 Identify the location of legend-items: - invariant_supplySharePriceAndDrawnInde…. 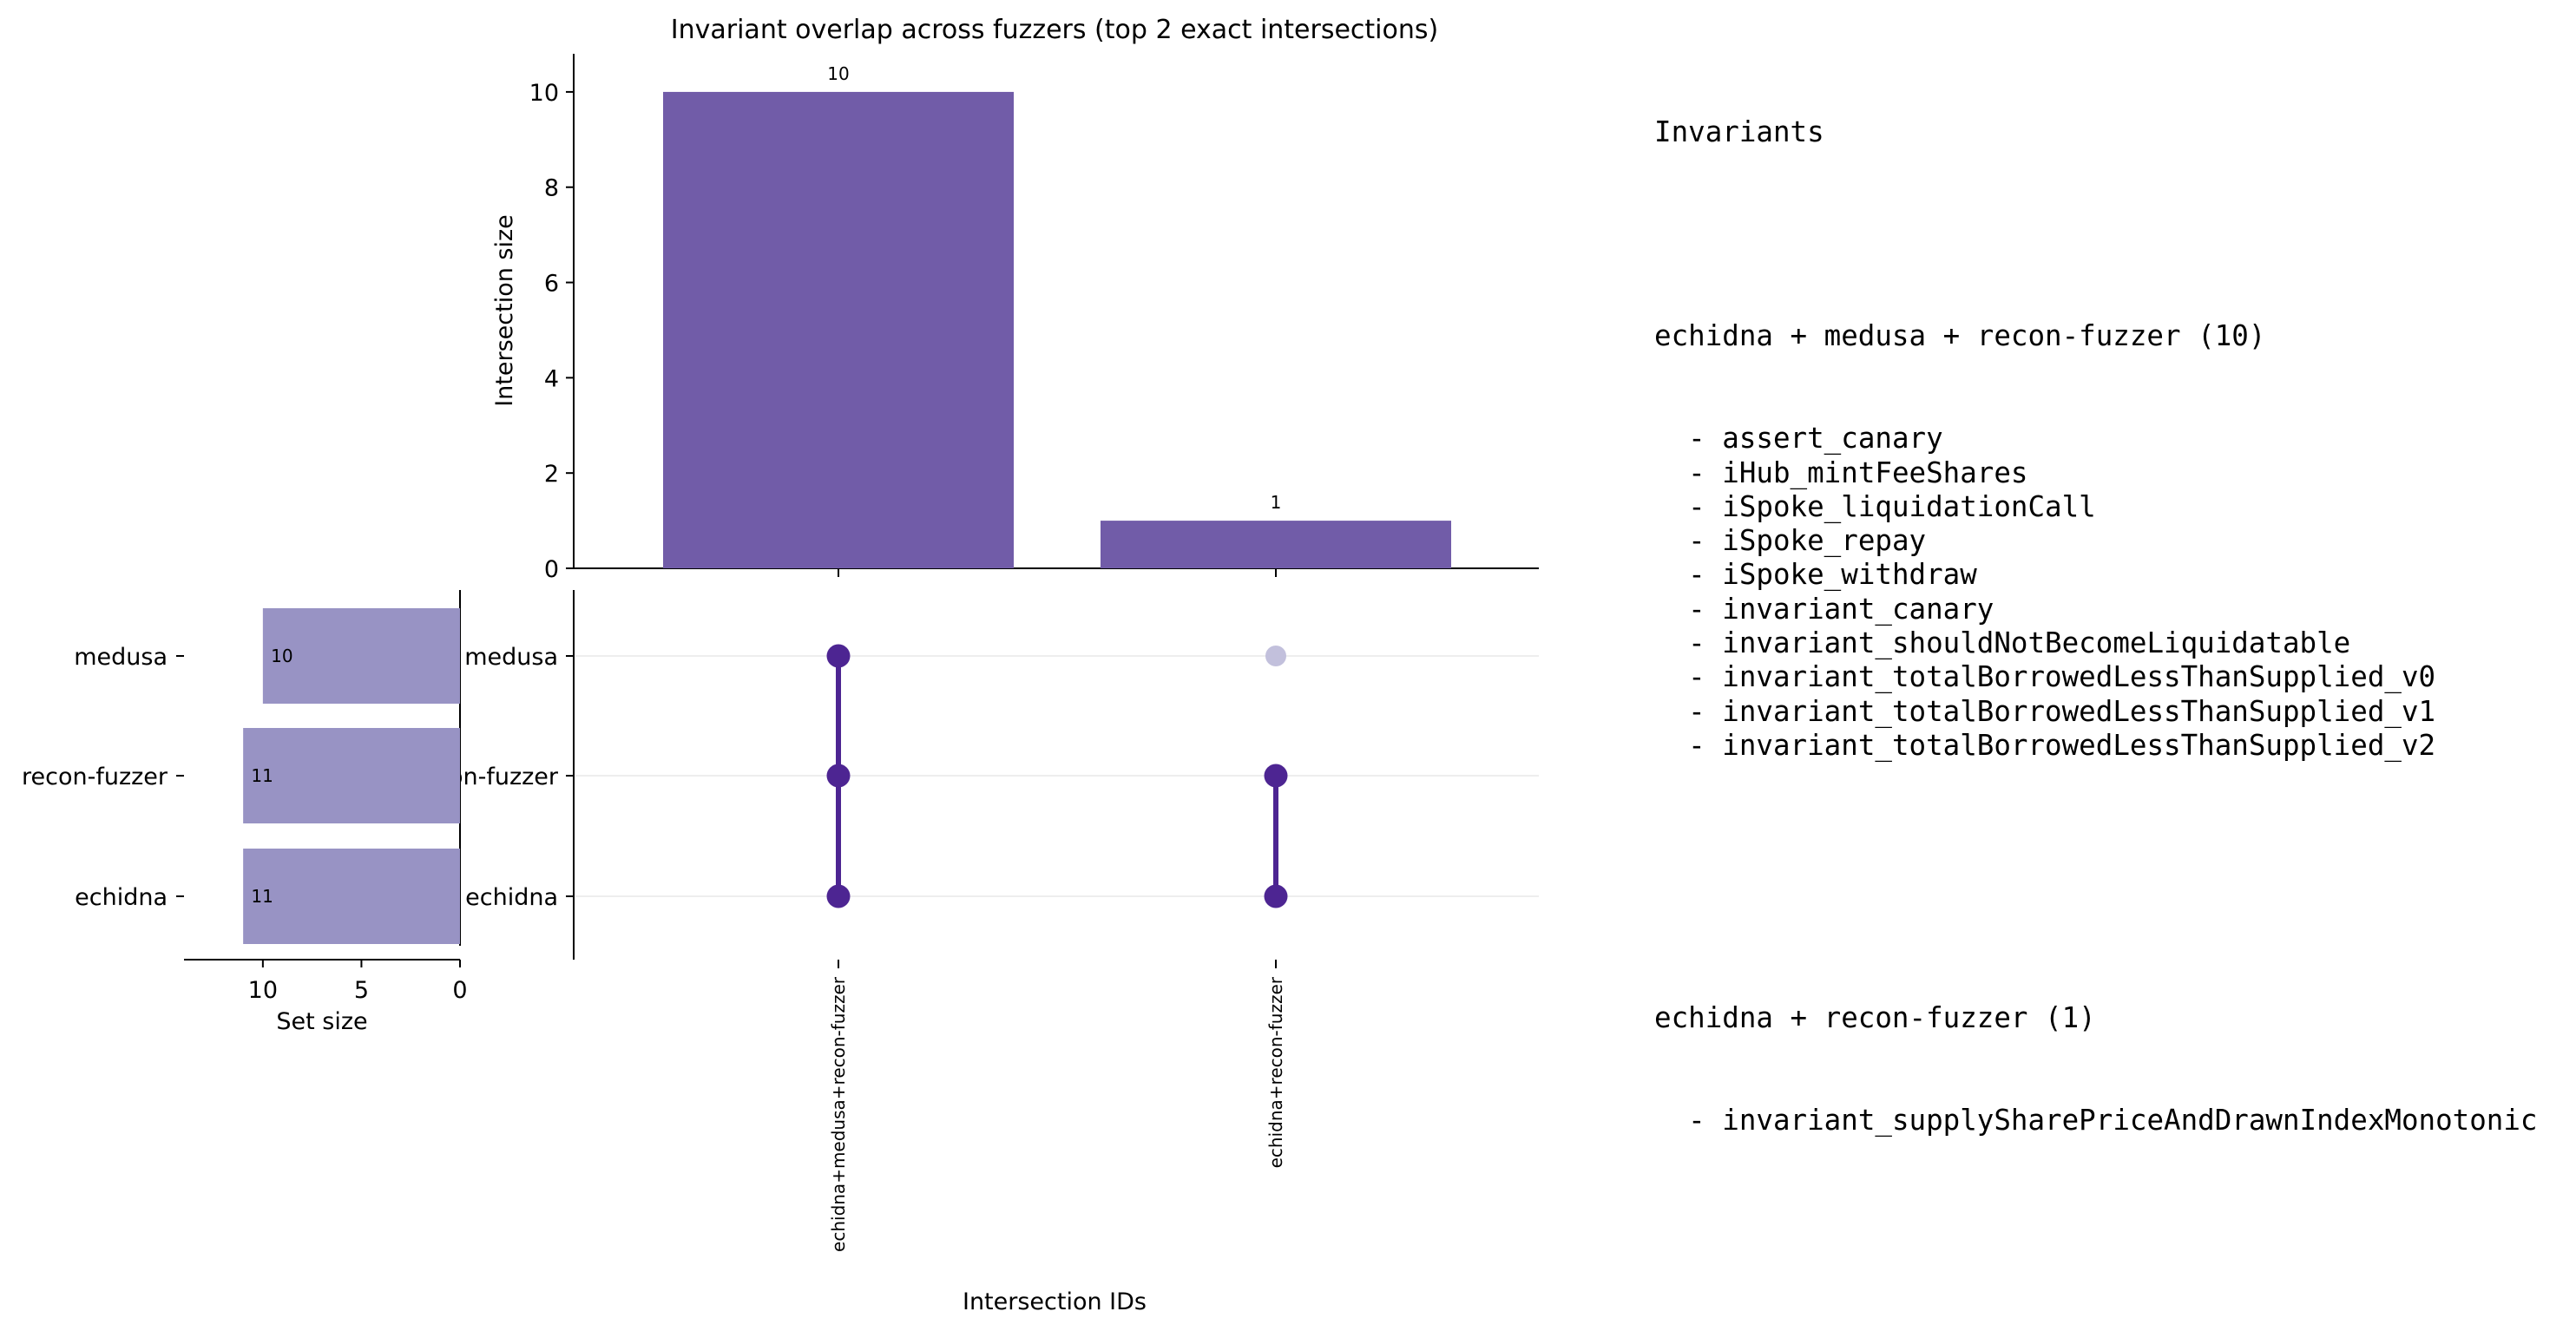
(2105, 1121).